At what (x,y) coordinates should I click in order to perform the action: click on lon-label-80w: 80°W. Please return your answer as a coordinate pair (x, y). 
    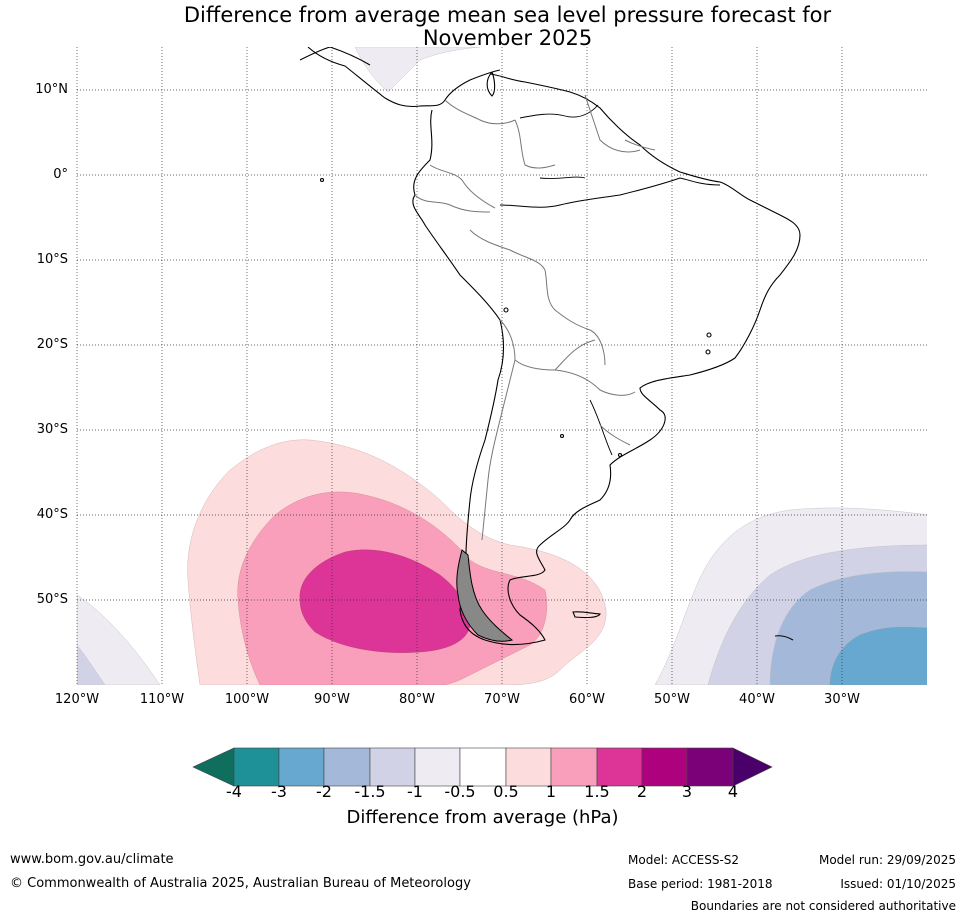
    Looking at the image, I should click on (417, 699).